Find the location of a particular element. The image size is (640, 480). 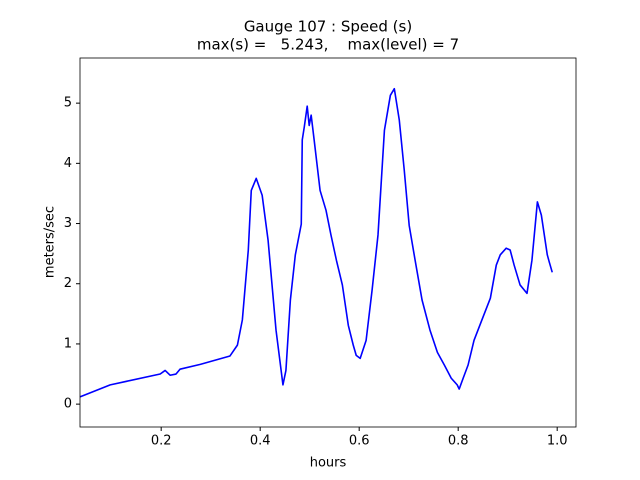

y-axis-label: meters/sec is located at coordinates (50, 242).